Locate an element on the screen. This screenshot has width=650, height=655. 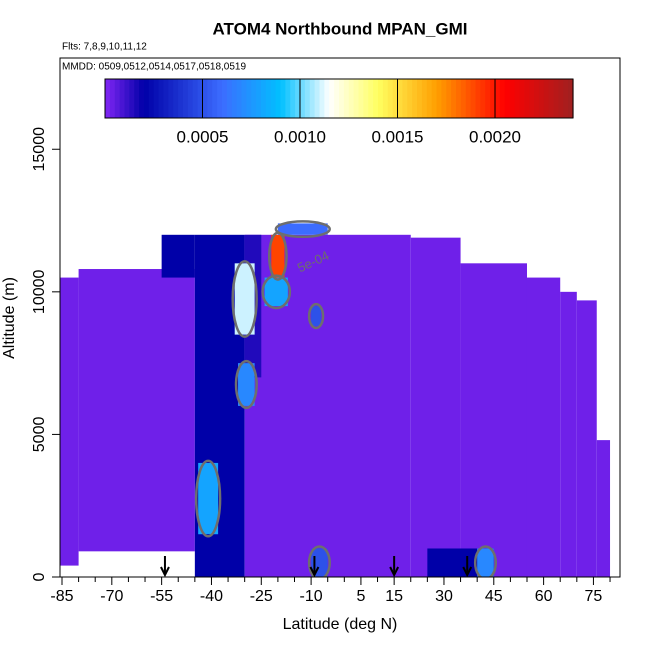
chart-title: ATOM4 Northbound MPAN_GMI is located at coordinates (340, 28).